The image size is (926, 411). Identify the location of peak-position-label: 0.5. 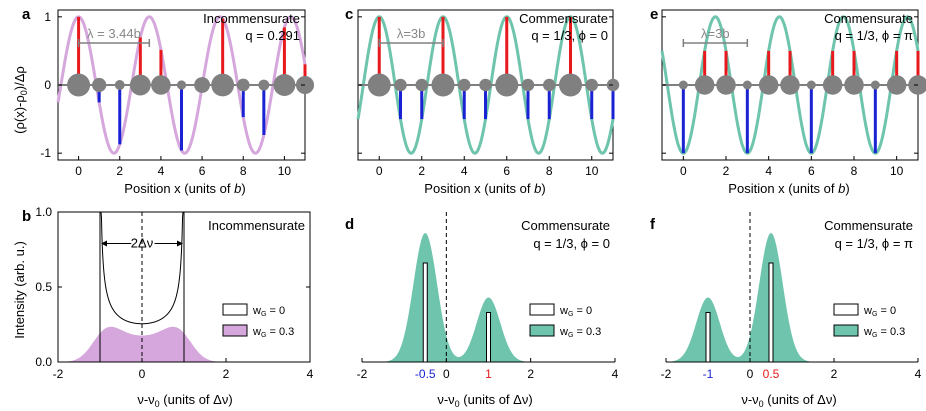
(771, 374).